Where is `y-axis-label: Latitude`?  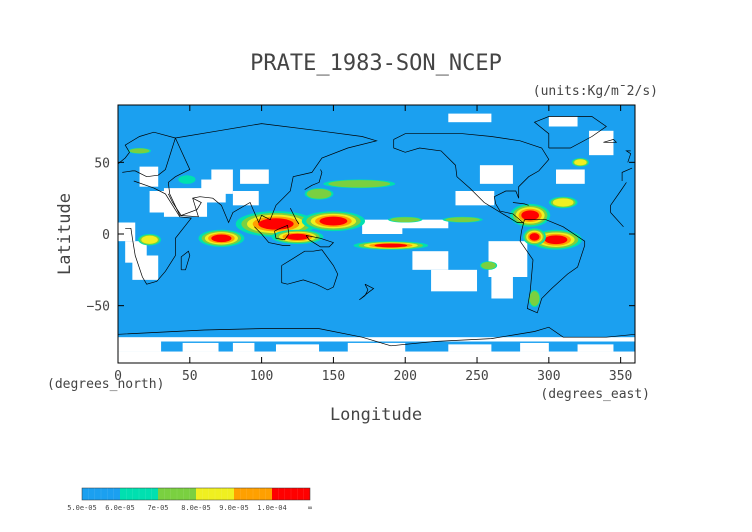 y-axis-label: Latitude is located at coordinates (65, 234).